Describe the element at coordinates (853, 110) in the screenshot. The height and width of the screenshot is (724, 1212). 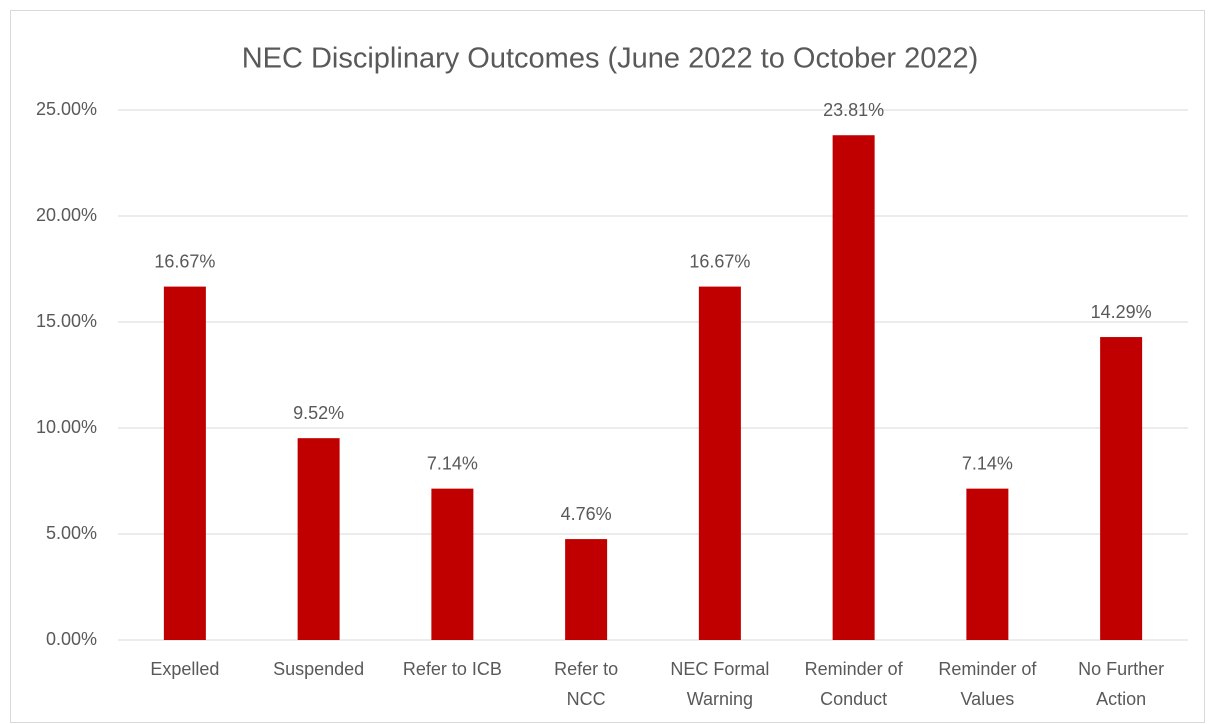
I see `data-label: 23.81%` at that location.